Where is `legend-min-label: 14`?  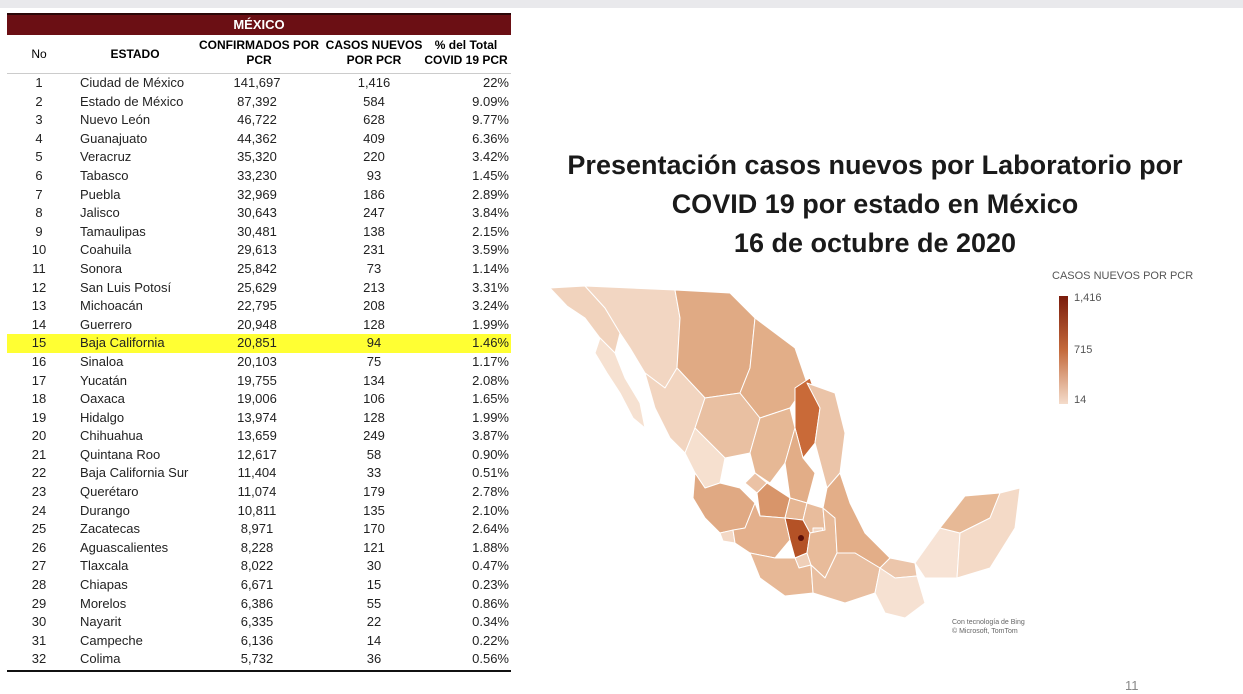
legend-min-label: 14 is located at coordinates (1080, 400).